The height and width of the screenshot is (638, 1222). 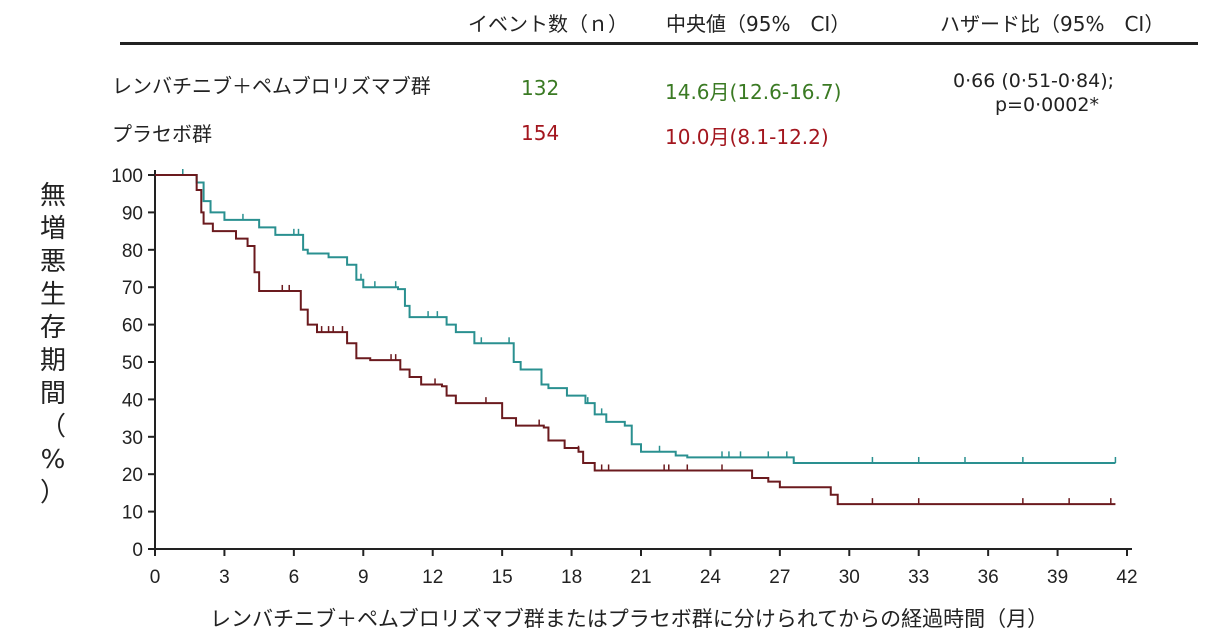 I want to click on x-tick-label: 9, so click(x=363, y=577).